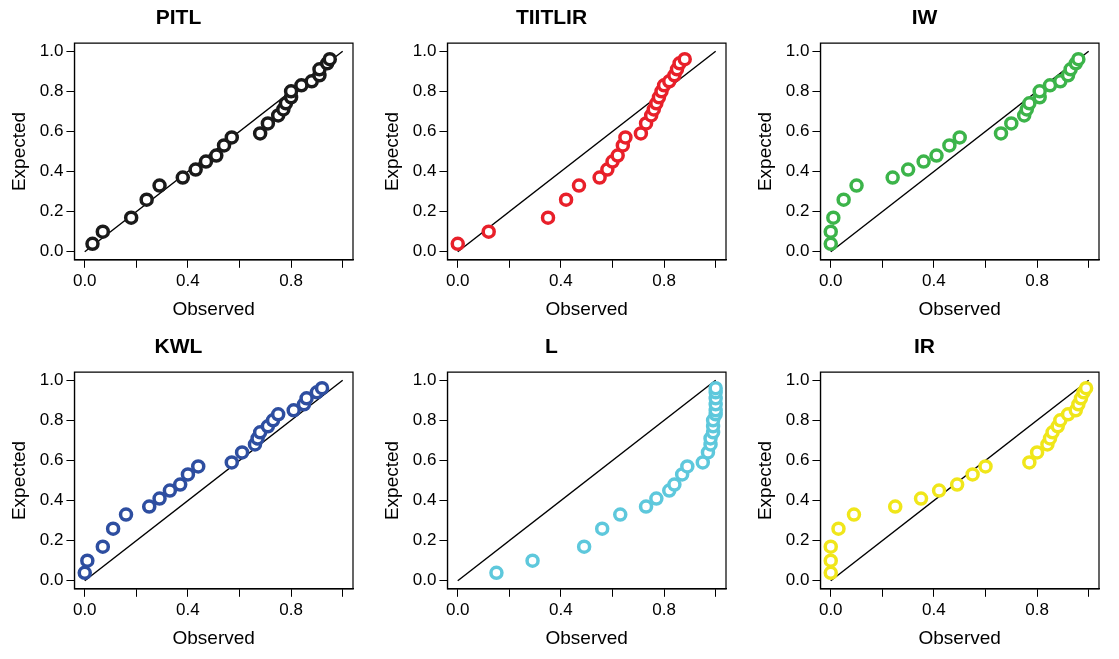  Describe the element at coordinates (924, 17) in the screenshot. I see `chart-title: IW` at that location.